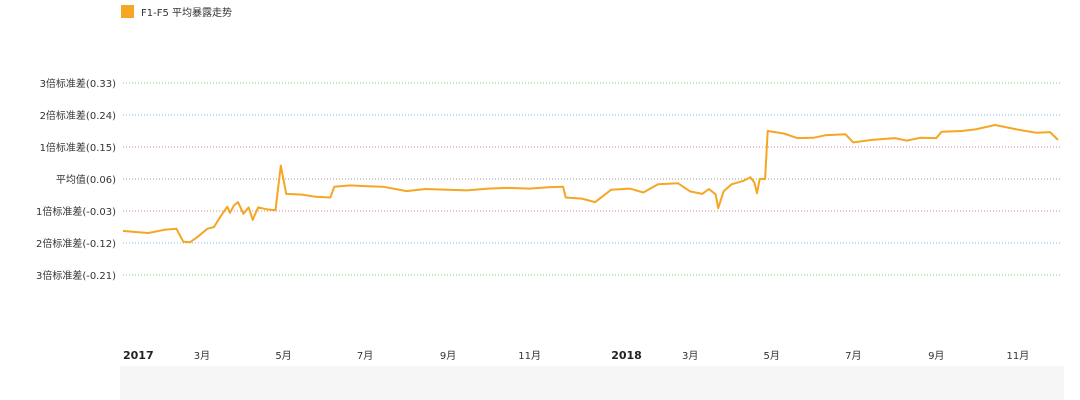 The width and height of the screenshot is (1080, 400). Describe the element at coordinates (138, 355) in the screenshot. I see `x-axis-tick-label: 2017` at that location.